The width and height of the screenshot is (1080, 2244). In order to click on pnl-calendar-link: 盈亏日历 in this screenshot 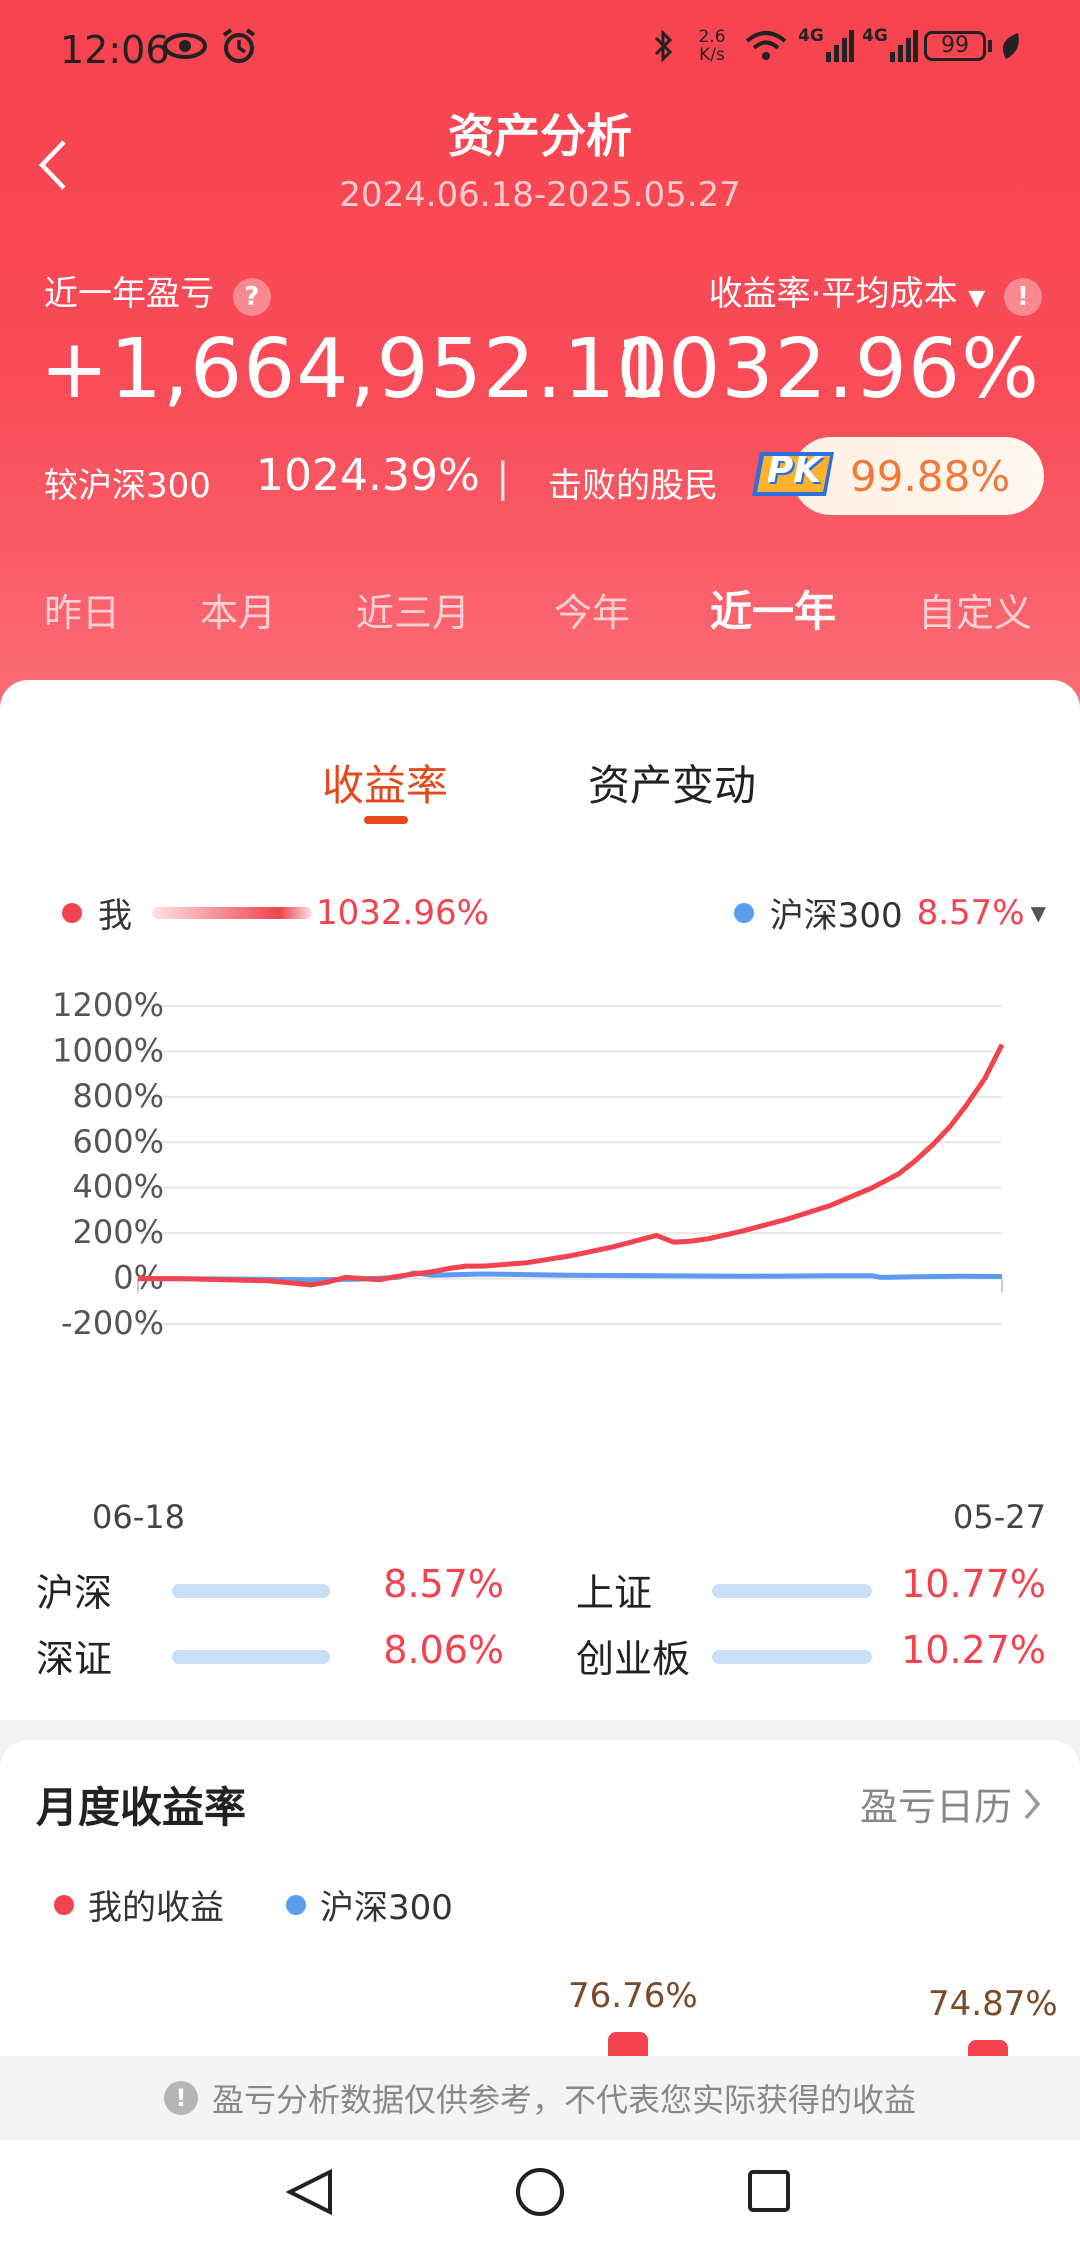, I will do `click(952, 1803)`.